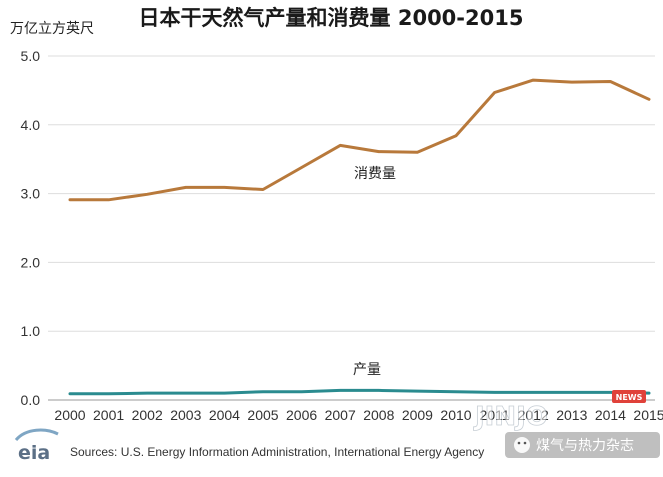 This screenshot has height=477, width=663. What do you see at coordinates (522, 445) in the screenshot?
I see `wechat-icon` at bounding box center [522, 445].